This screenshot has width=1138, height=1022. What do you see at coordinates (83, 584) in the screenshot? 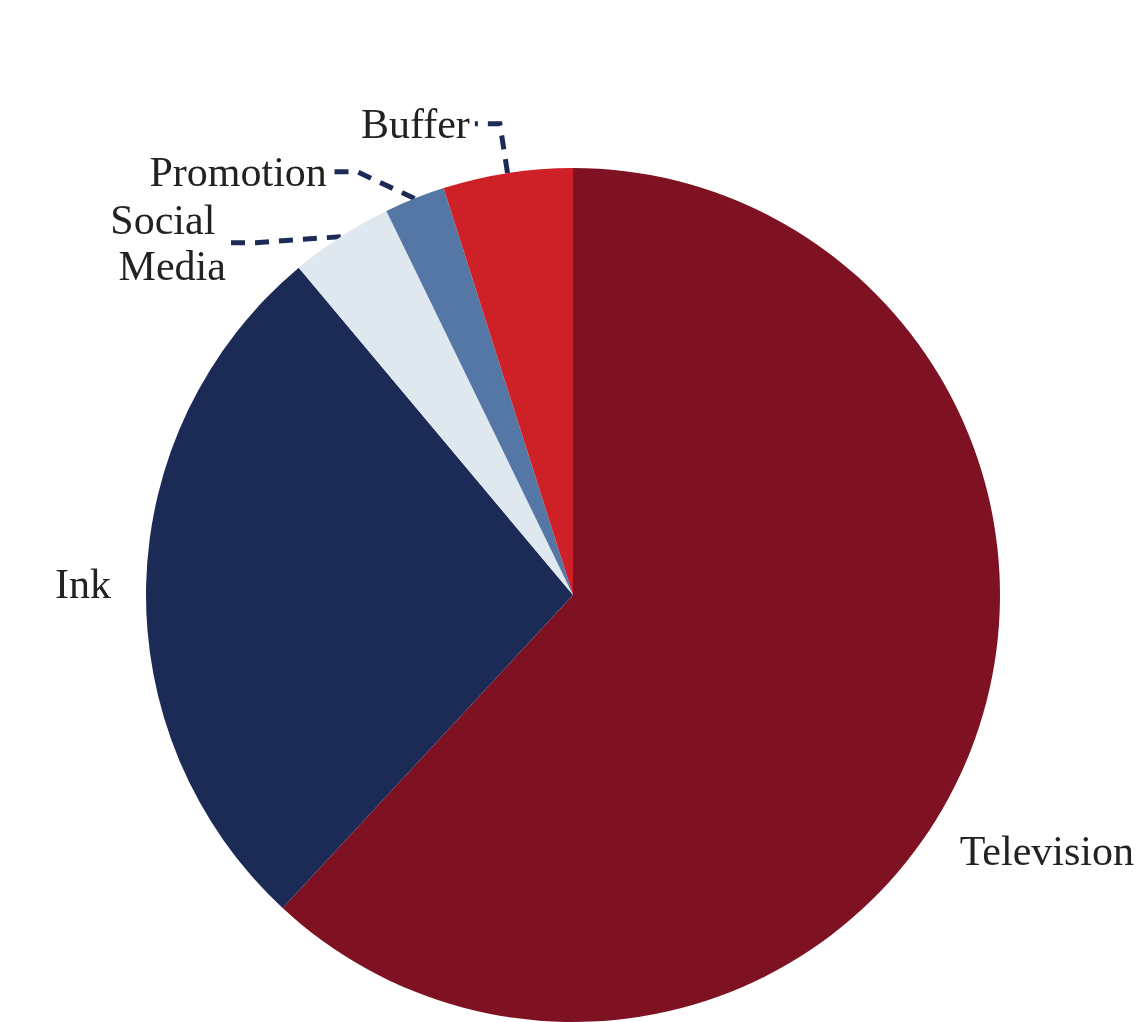
I see `slice-label: Ink` at bounding box center [83, 584].